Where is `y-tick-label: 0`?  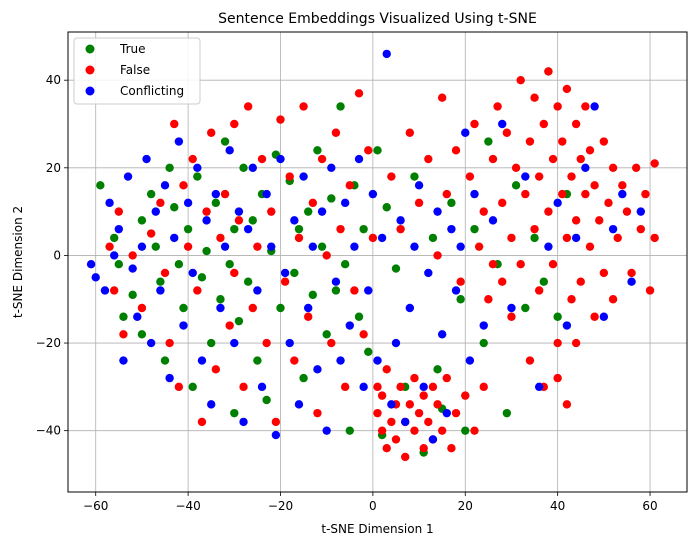 y-tick-label: 0 is located at coordinates (57, 255).